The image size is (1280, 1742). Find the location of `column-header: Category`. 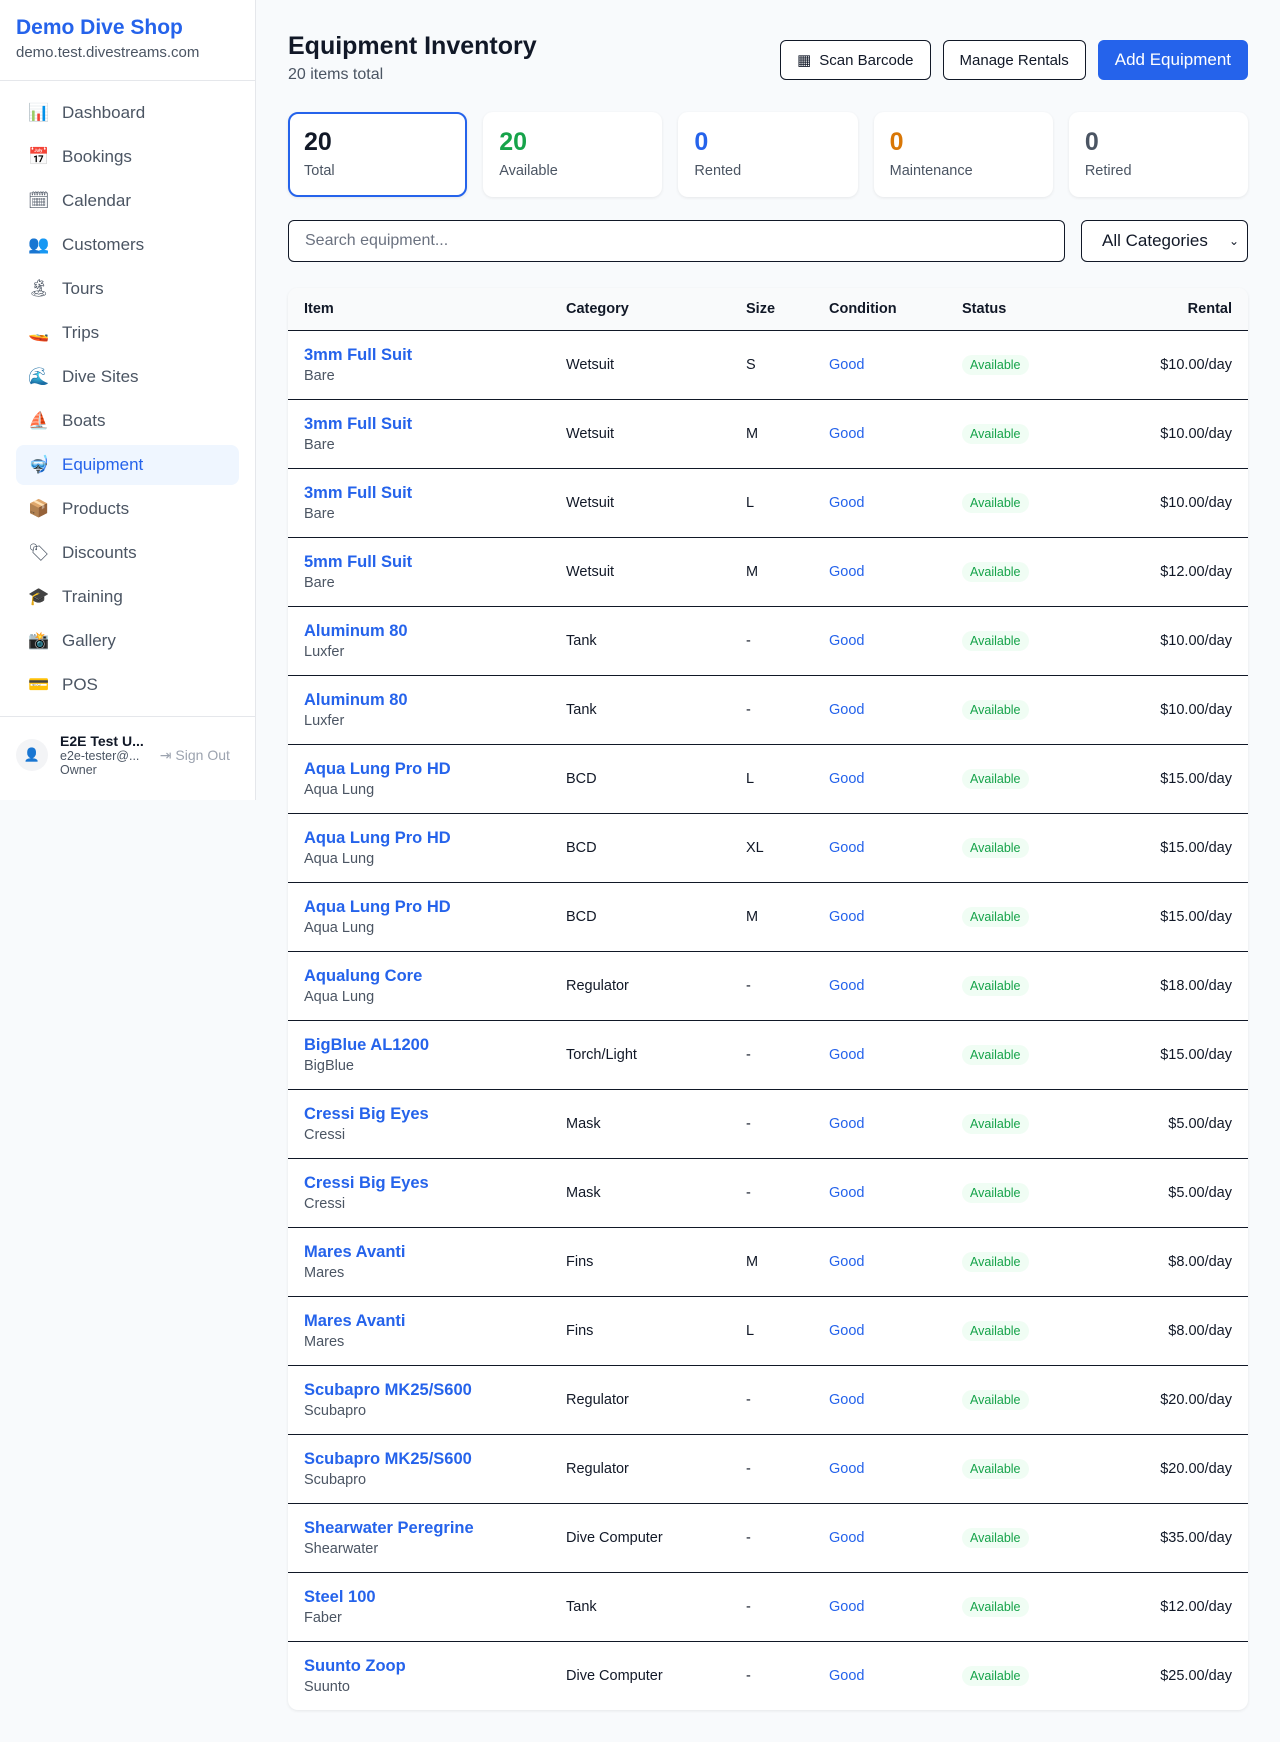

column-header: Category is located at coordinates (597, 309).